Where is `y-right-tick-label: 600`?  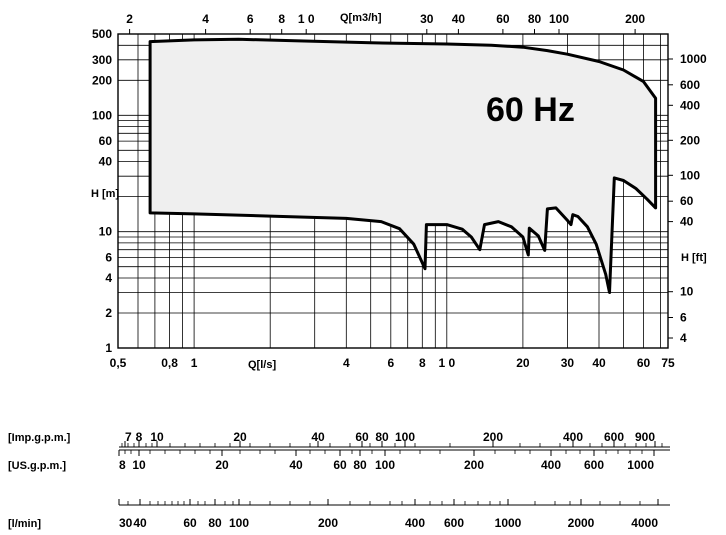
y-right-tick-label: 600 is located at coordinates (690, 85).